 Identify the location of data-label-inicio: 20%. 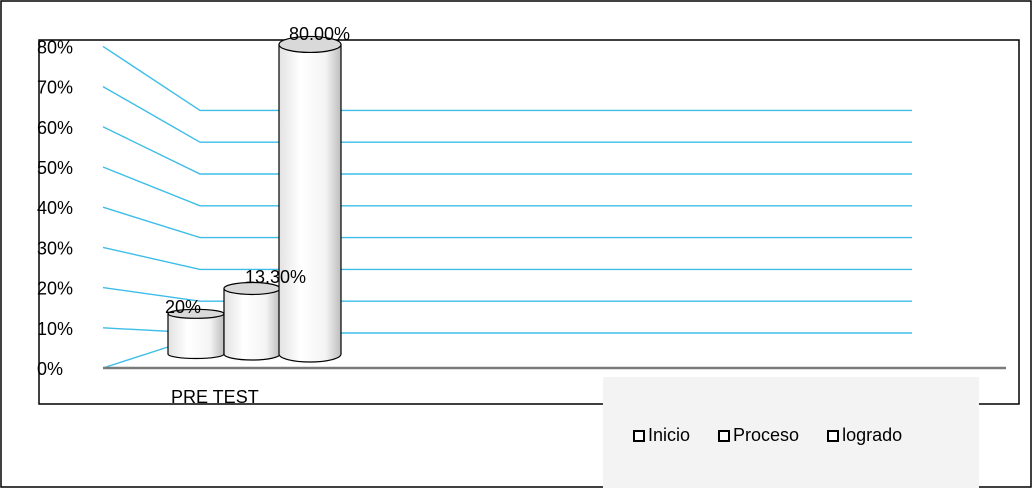
(183, 307).